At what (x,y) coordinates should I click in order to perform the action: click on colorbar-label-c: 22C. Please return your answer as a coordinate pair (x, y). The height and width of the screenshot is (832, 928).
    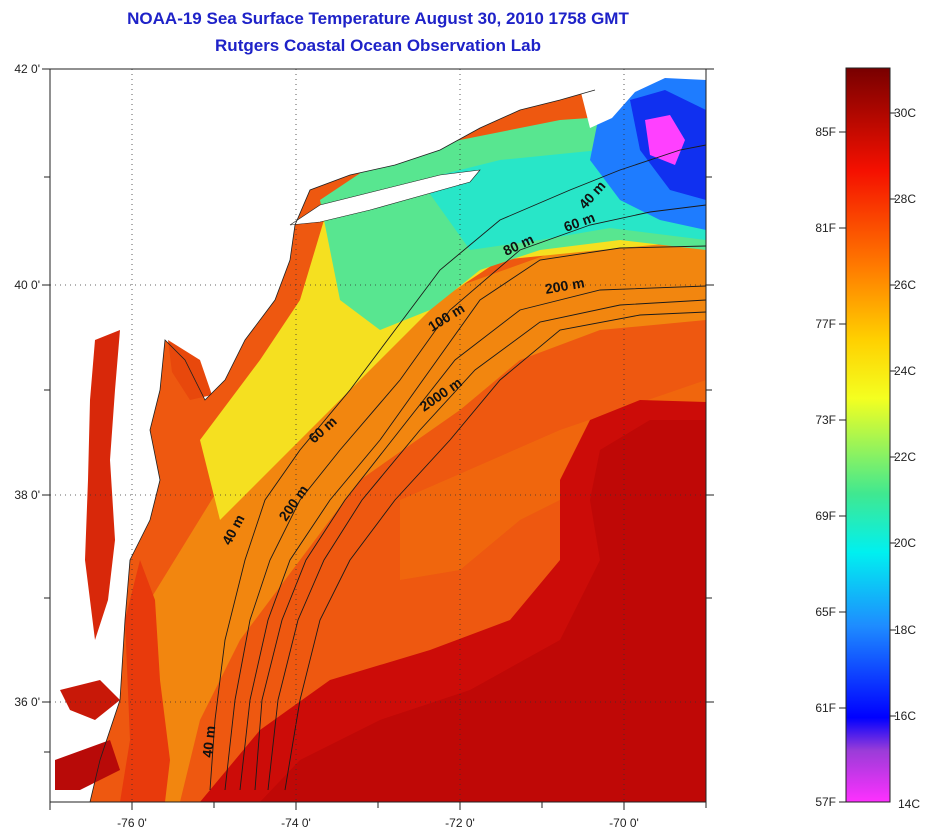
    Looking at the image, I should click on (905, 457).